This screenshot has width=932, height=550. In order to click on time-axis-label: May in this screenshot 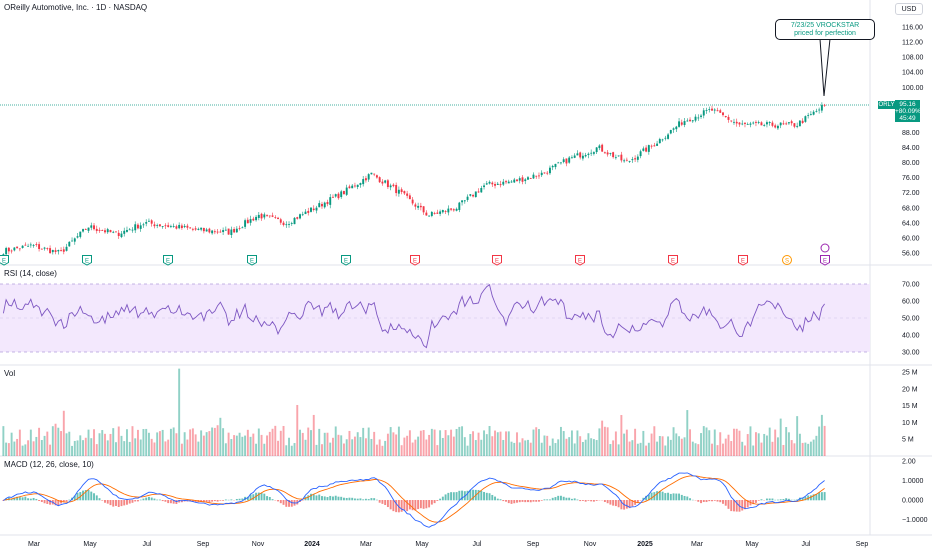, I will do `click(422, 544)`.